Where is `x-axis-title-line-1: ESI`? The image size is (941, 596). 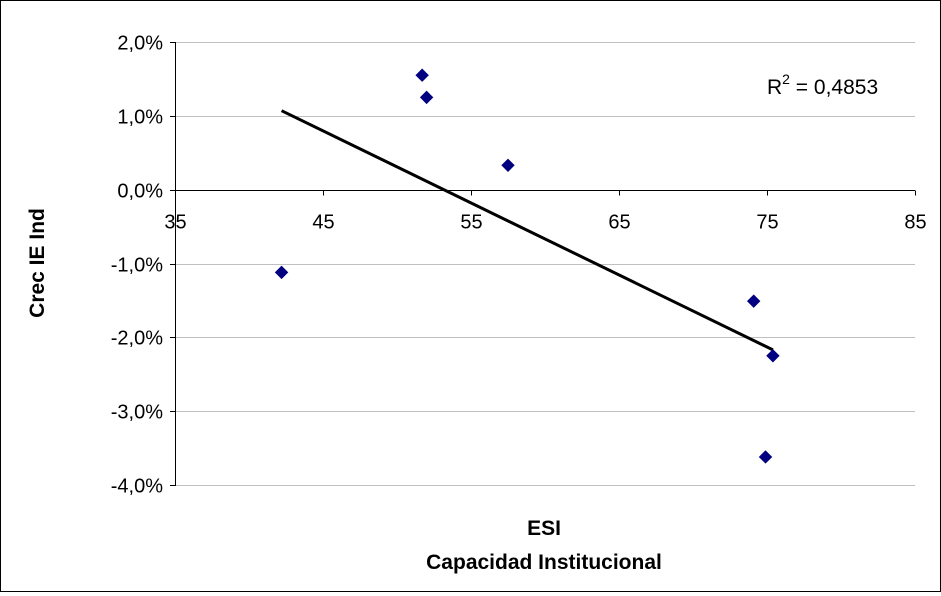 x-axis-title-line-1: ESI is located at coordinates (544, 528).